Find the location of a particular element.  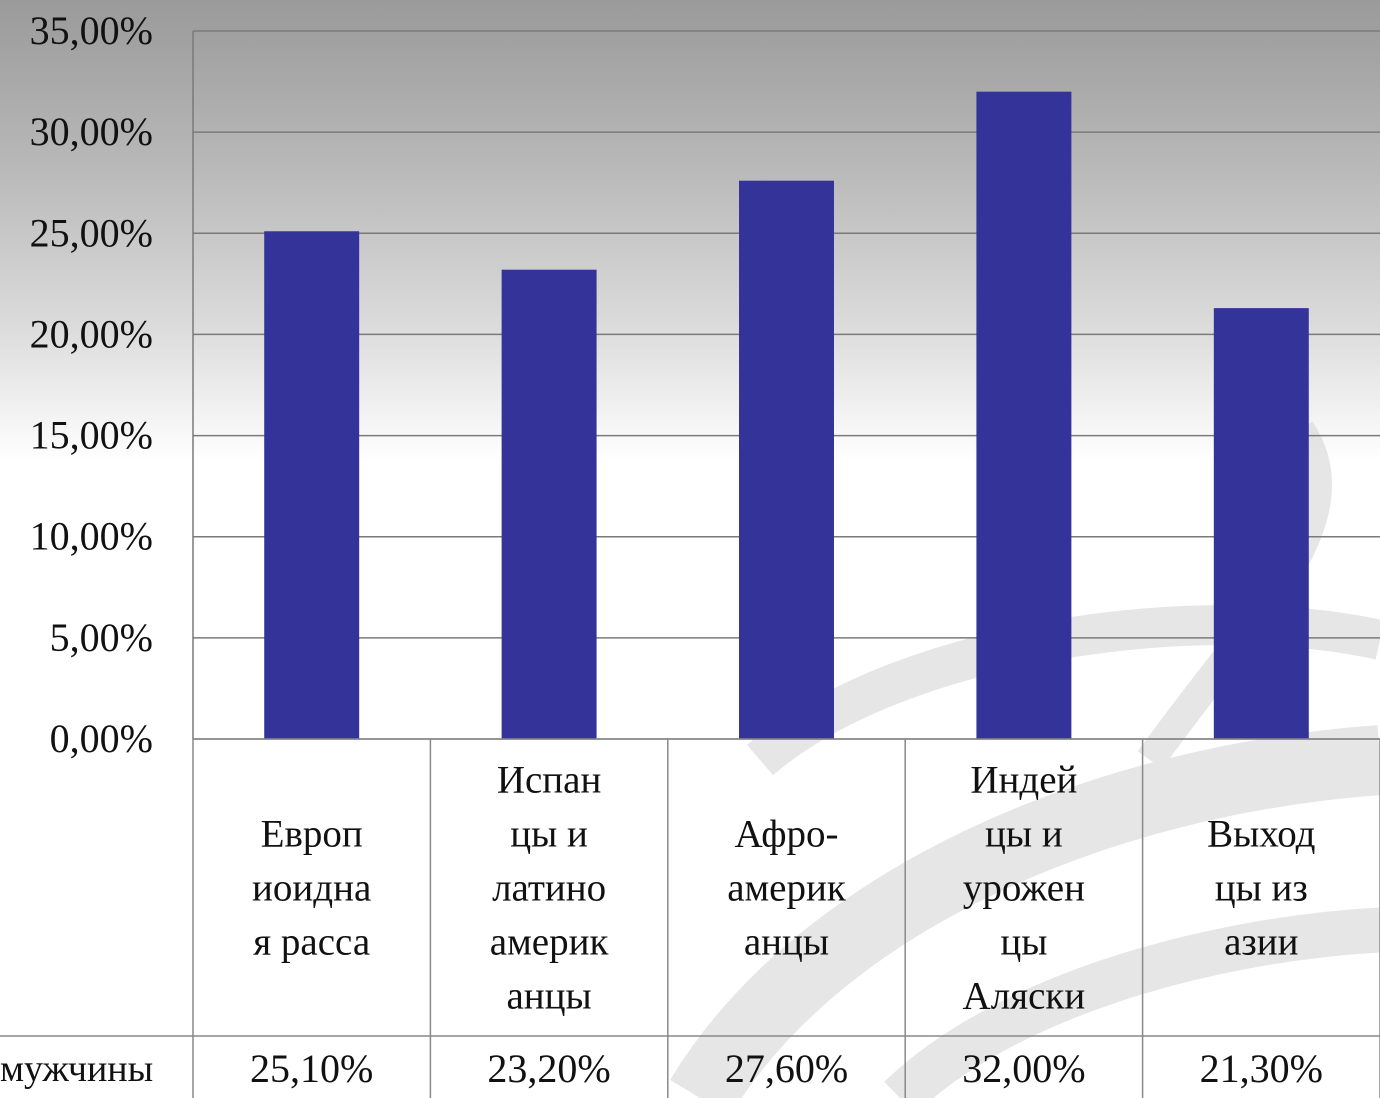

value-label: 32,00% is located at coordinates (1023, 1068).